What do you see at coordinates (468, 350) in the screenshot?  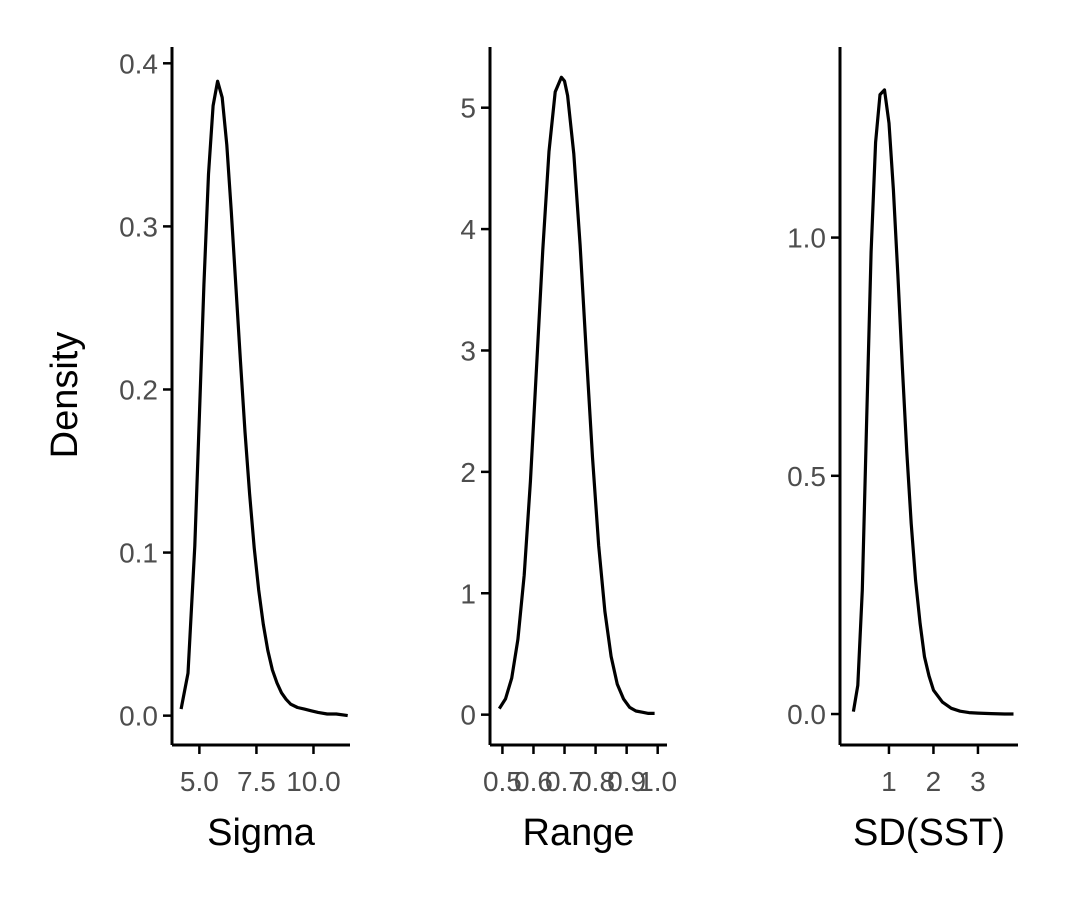 I see `panel-2-y-tick-label: 3` at bounding box center [468, 350].